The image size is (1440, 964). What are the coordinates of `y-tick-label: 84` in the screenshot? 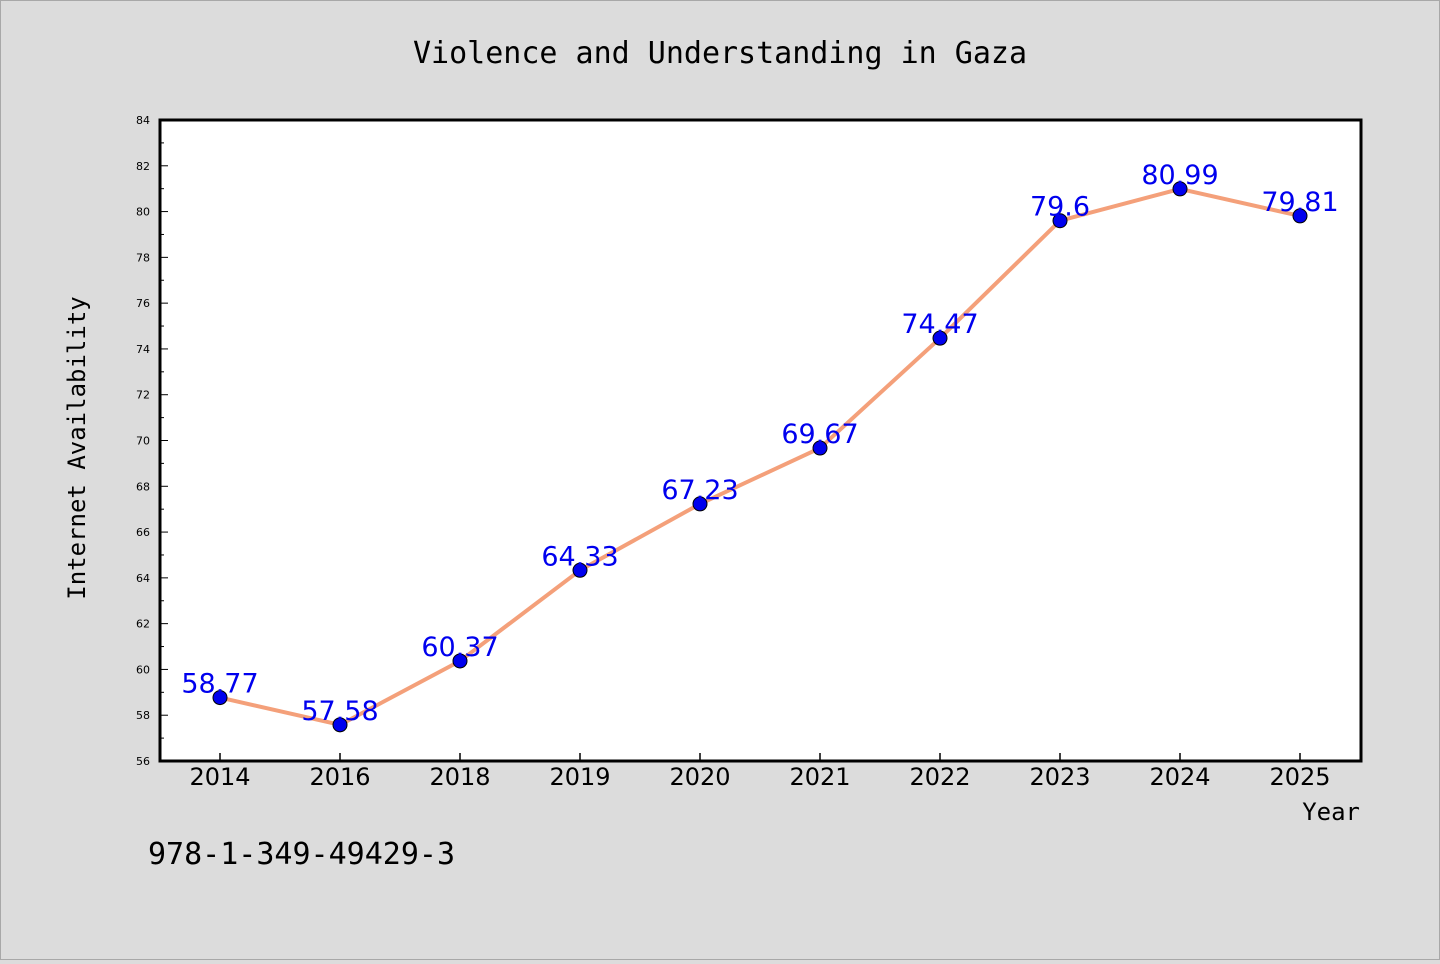 It's located at (143, 120).